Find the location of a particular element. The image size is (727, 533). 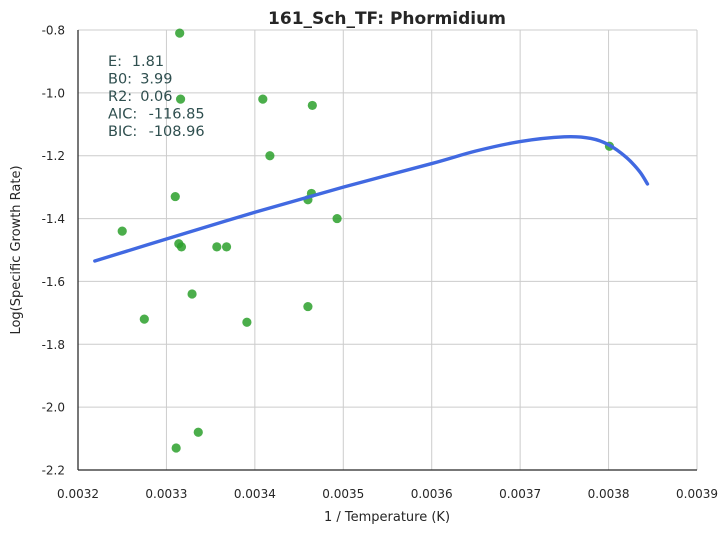

stat-value: 1.81 is located at coordinates (148, 62).